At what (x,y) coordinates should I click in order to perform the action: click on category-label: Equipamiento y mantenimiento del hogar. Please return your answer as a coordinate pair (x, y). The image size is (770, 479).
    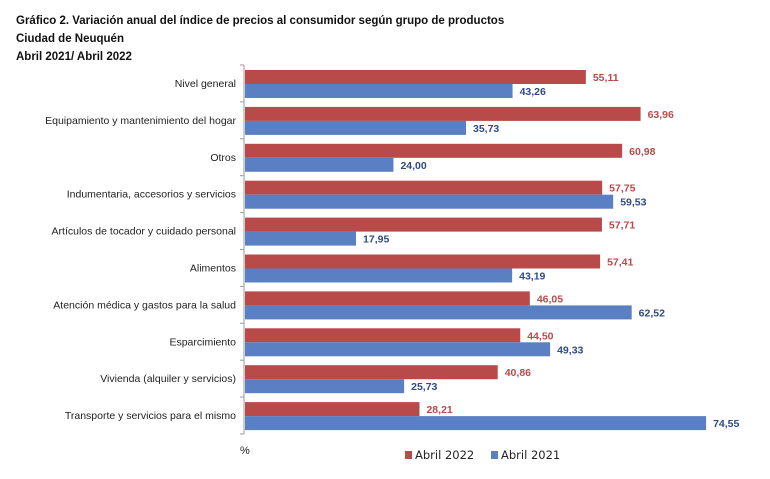
    Looking at the image, I should click on (140, 121).